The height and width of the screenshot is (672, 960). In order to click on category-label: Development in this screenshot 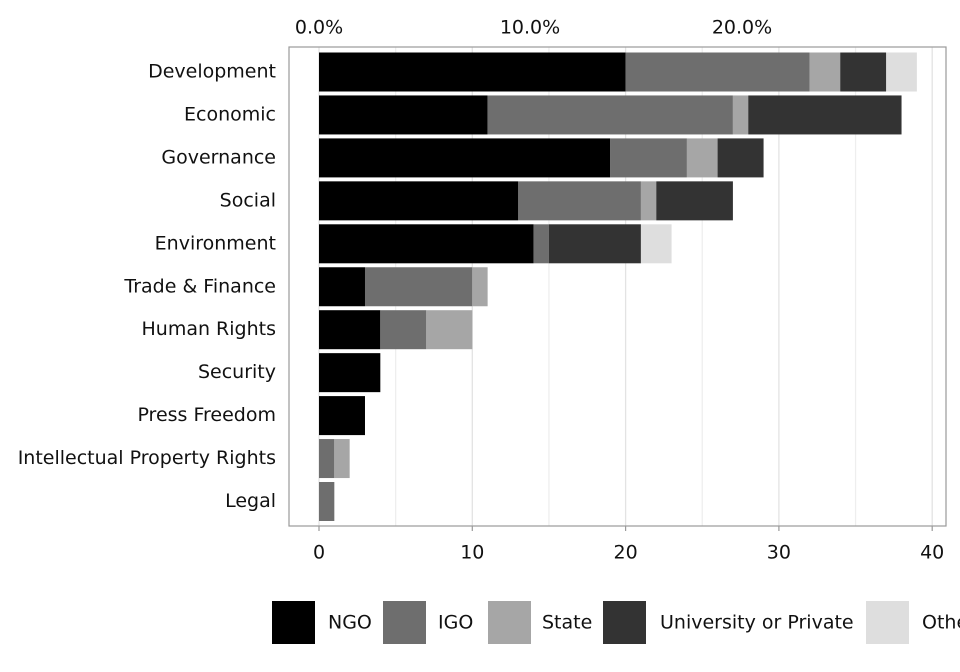, I will do `click(212, 72)`.